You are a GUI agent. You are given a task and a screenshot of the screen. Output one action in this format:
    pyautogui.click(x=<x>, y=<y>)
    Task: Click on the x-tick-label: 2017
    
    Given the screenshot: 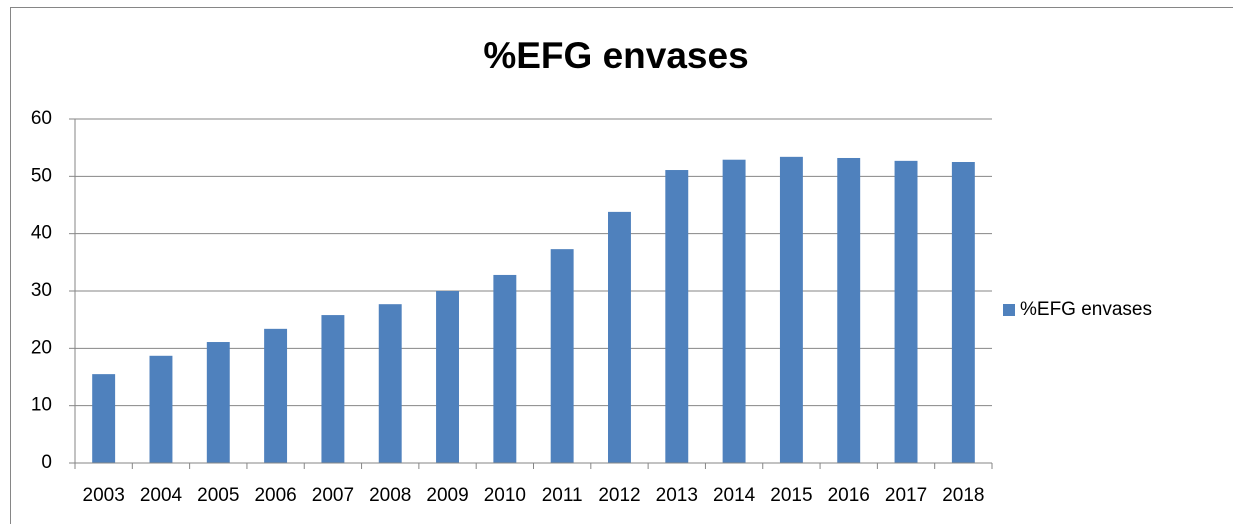 What is the action you would take?
    pyautogui.click(x=906, y=495)
    